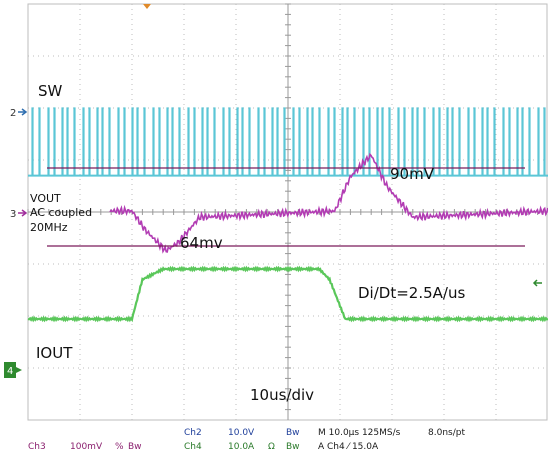 Image resolution: width=548 pixels, height=456 pixels. I want to click on timebase-annotation: 10us/div, so click(282, 395).